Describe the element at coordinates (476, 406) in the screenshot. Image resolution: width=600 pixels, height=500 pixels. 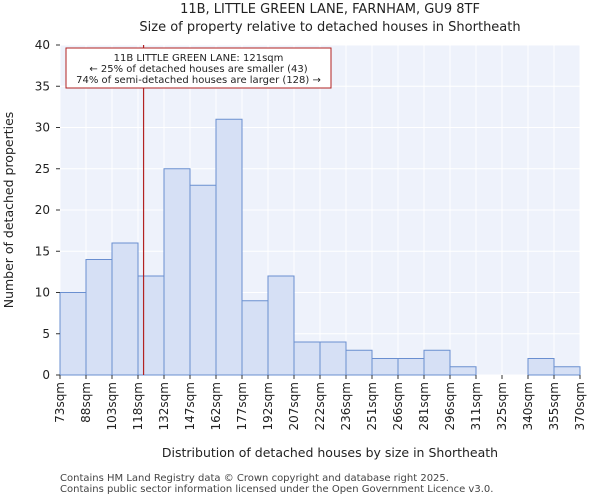
I see `x-tick-label: 311sqm` at that location.